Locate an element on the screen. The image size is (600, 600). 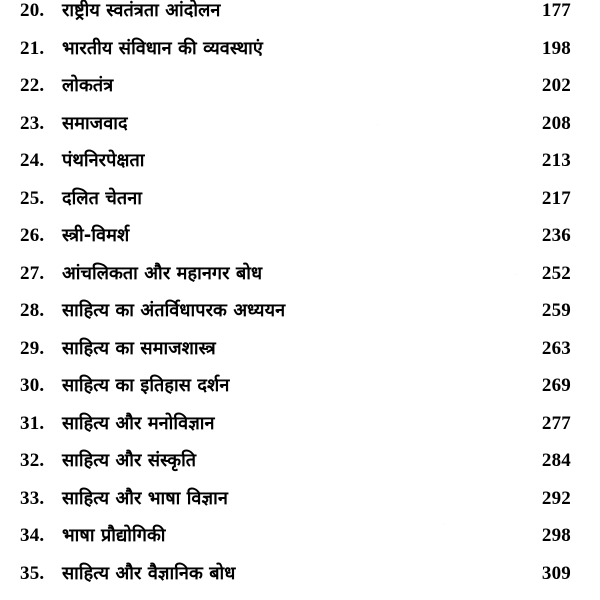
toc-entry-number: 25. is located at coordinates (38, 199).